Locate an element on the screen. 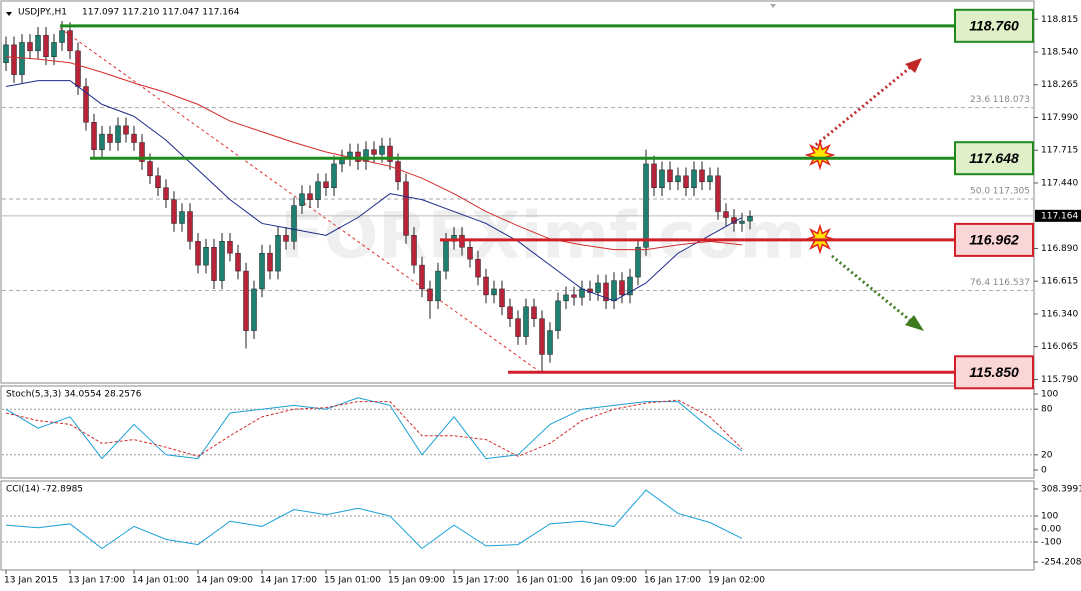 The width and height of the screenshot is (1081, 591). fib-value: 116.537 is located at coordinates (1011, 283).